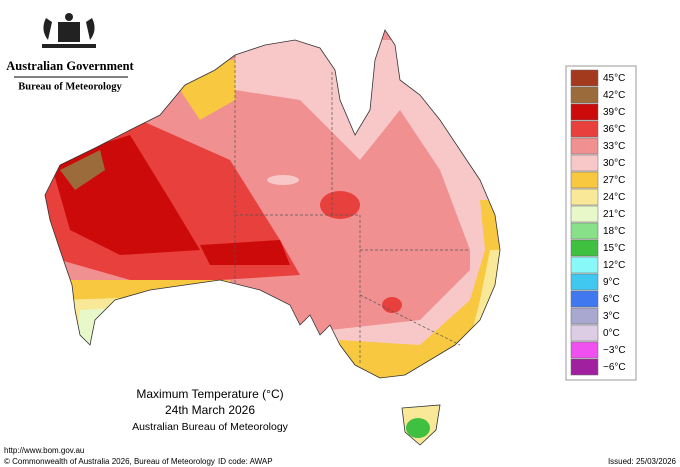  Describe the element at coordinates (614, 197) in the screenshot. I see `legend-label: 24°C` at that location.